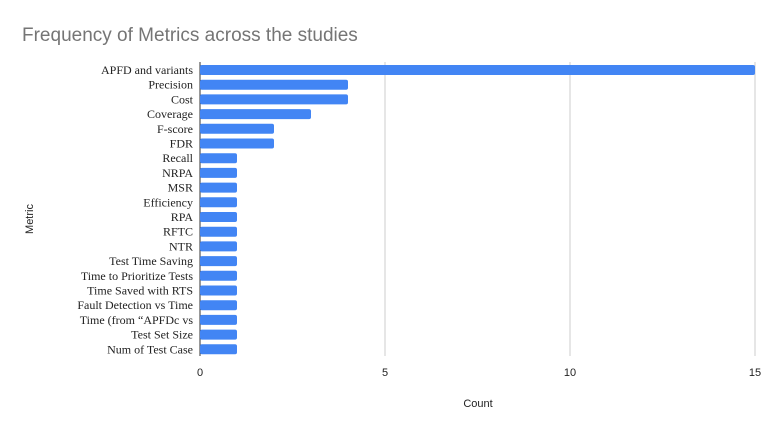 The width and height of the screenshot is (777, 432). I want to click on category-label: RPA, so click(182, 217).